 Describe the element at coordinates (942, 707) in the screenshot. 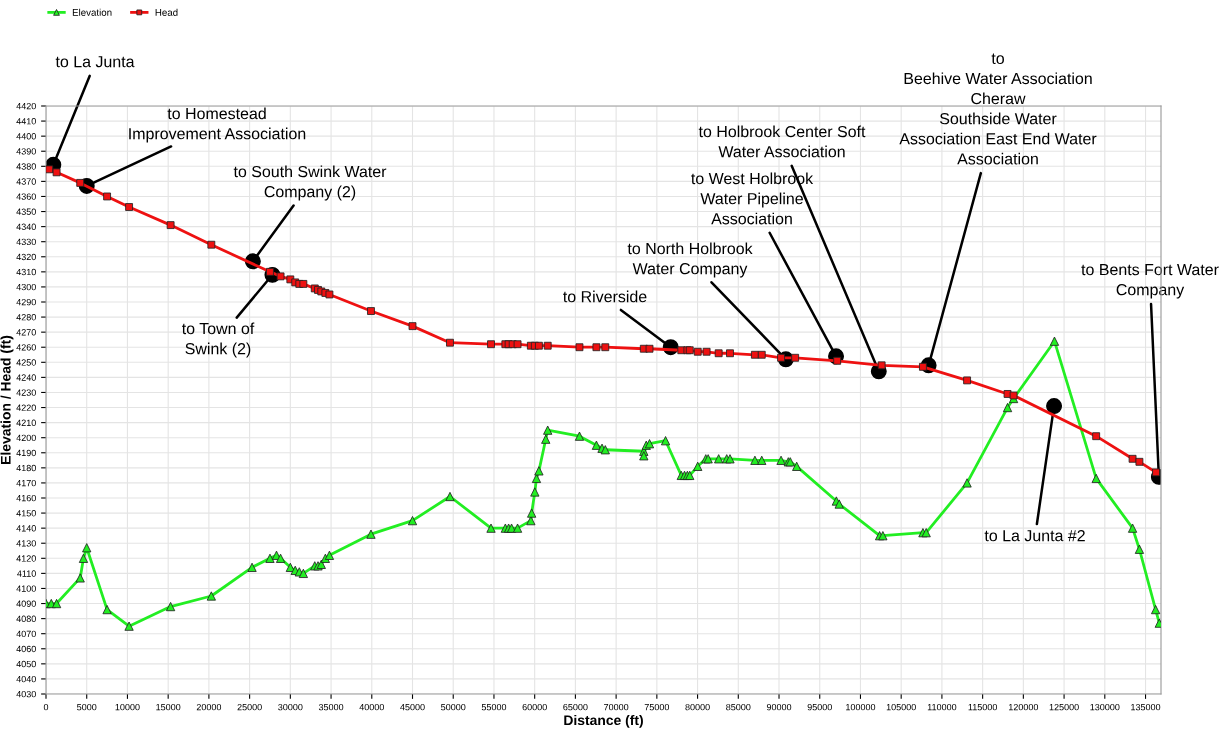

I see `x-tick-label: 110000` at that location.